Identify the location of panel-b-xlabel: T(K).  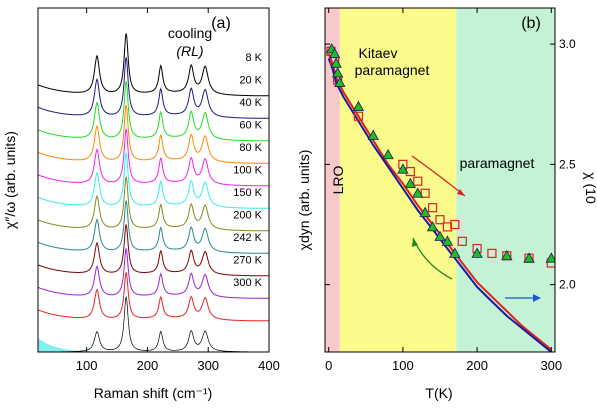
(438, 393).